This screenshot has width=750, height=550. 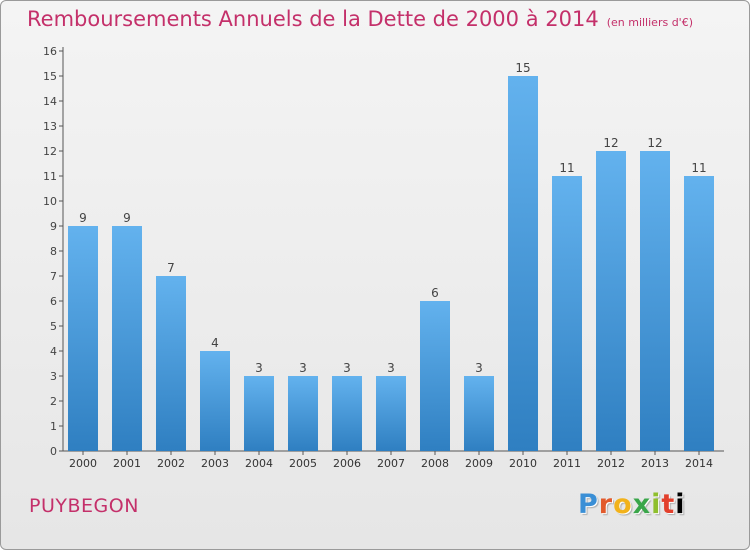 I want to click on y-tick-label: 11, so click(x=50, y=176).